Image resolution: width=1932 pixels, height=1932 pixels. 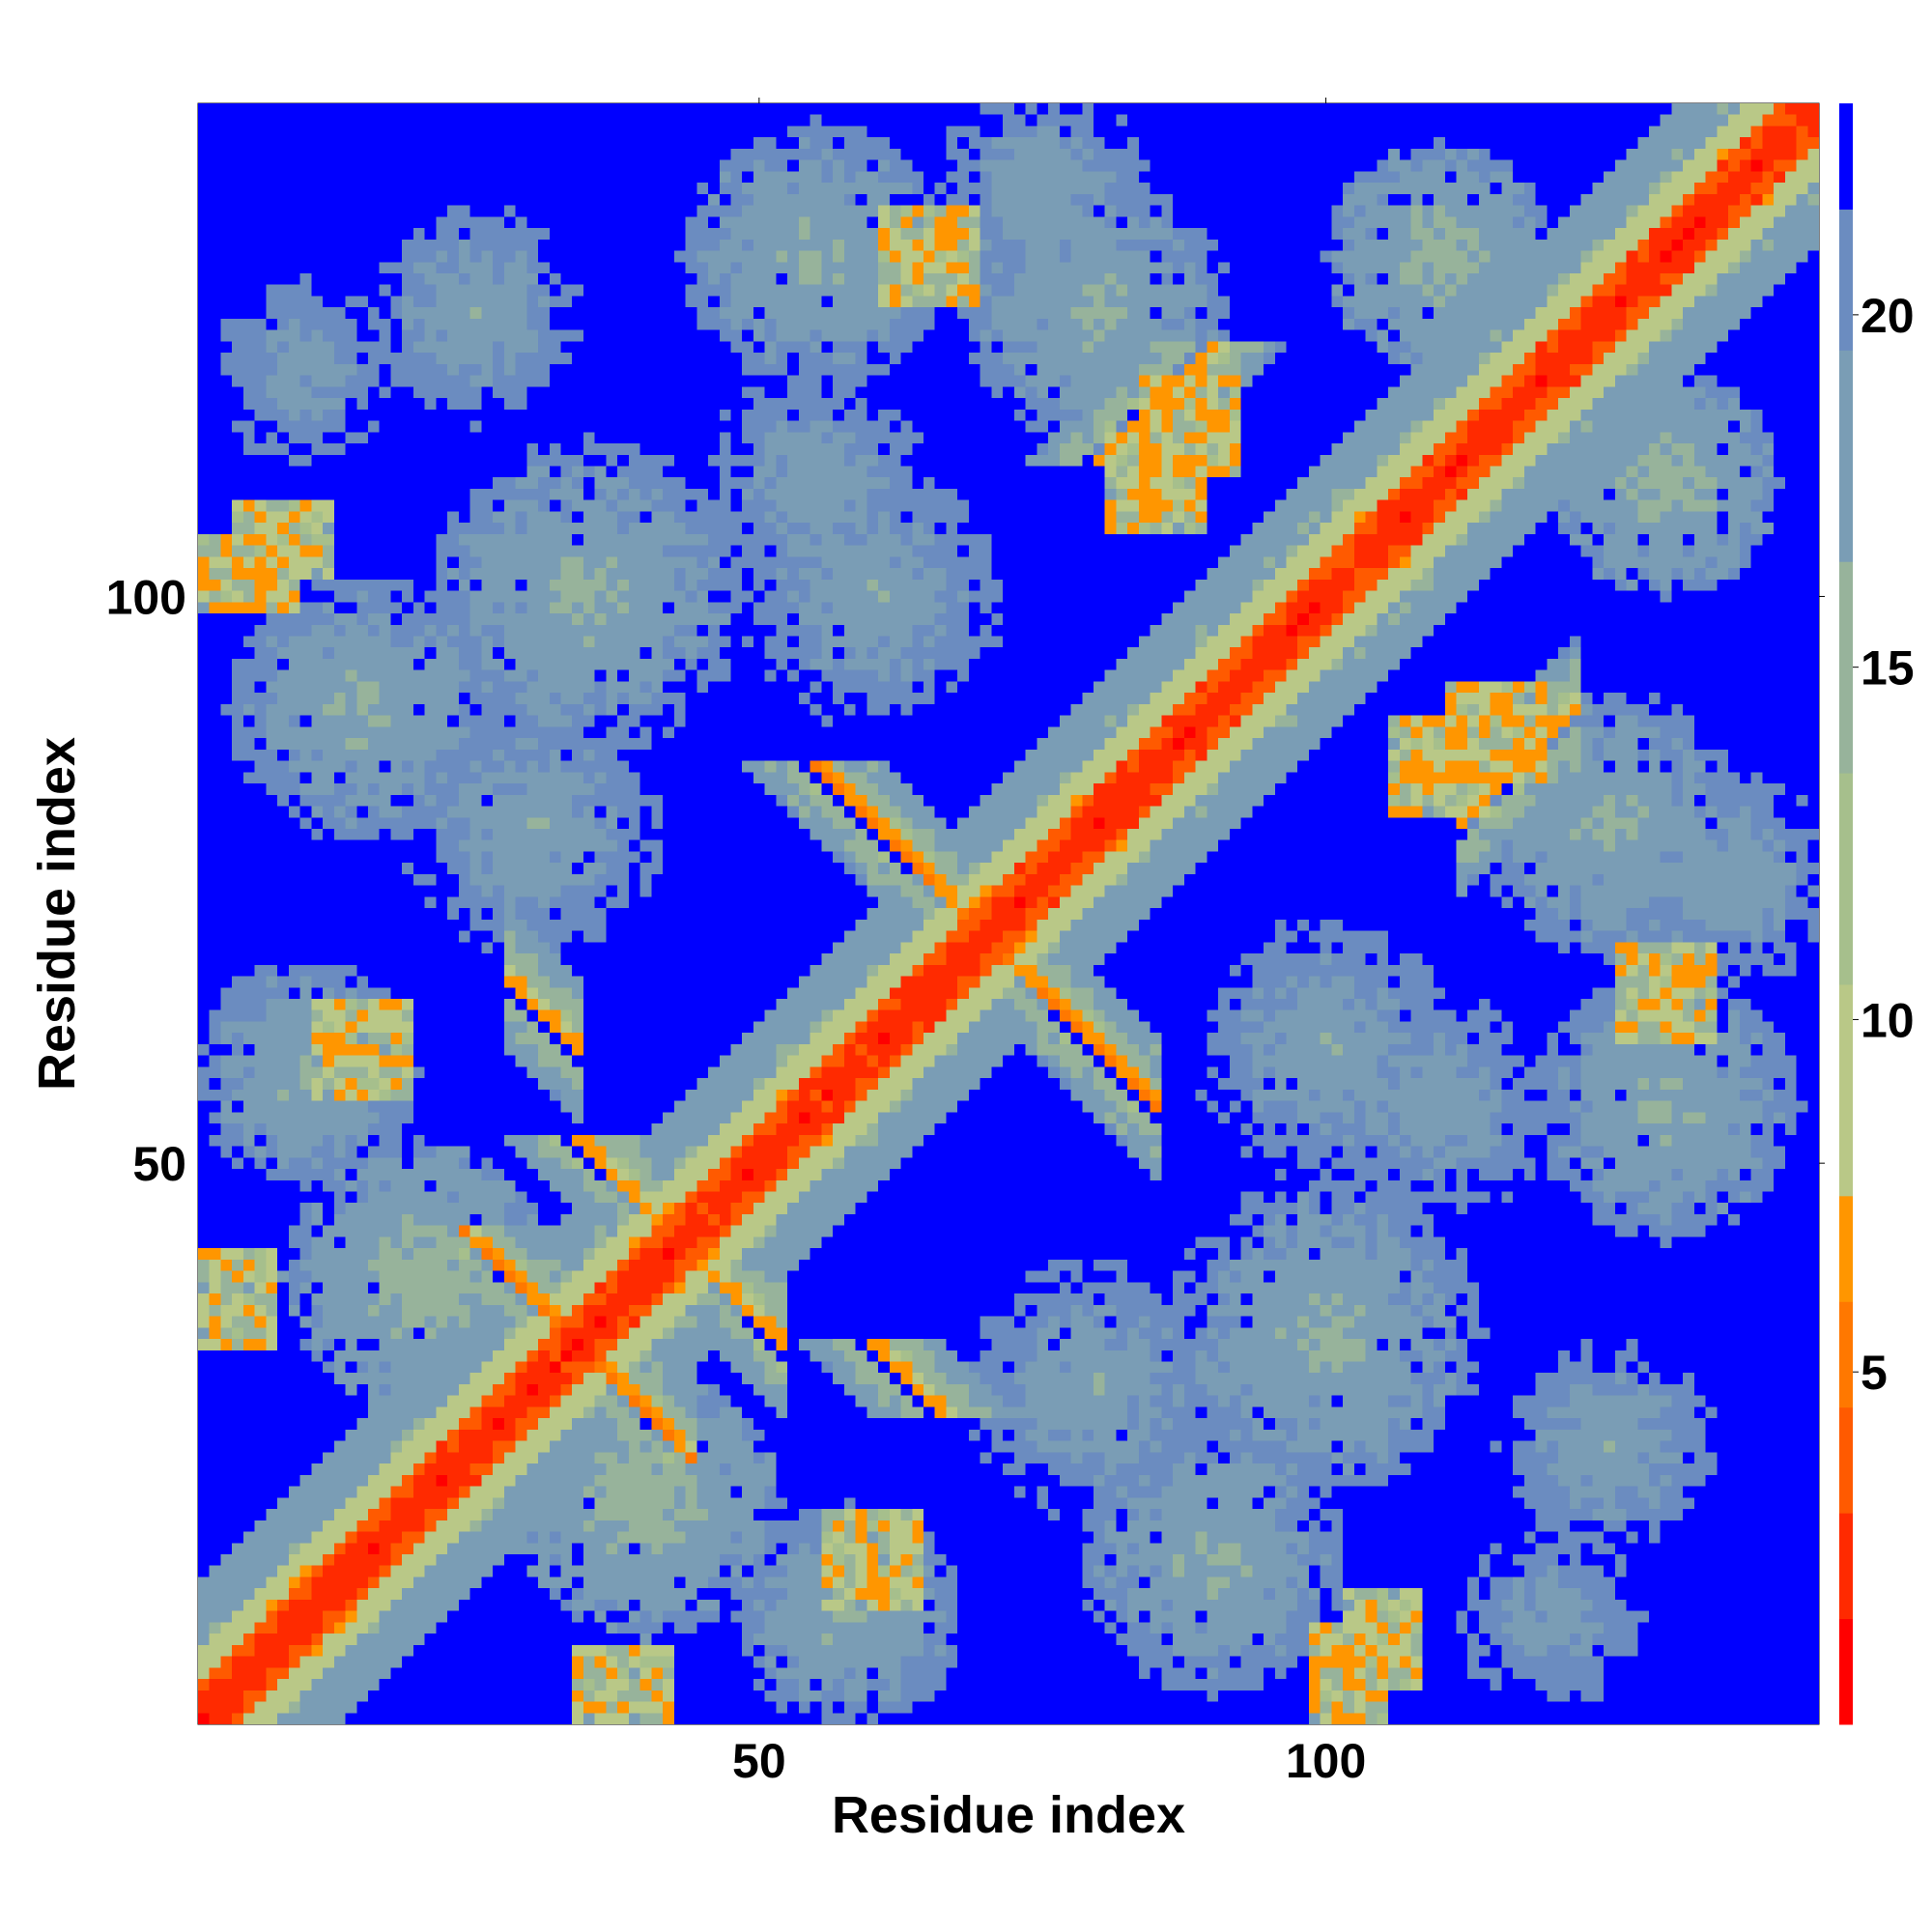 What do you see at coordinates (1877, 914) in the screenshot?
I see `colorbar: 5 10 15 20` at bounding box center [1877, 914].